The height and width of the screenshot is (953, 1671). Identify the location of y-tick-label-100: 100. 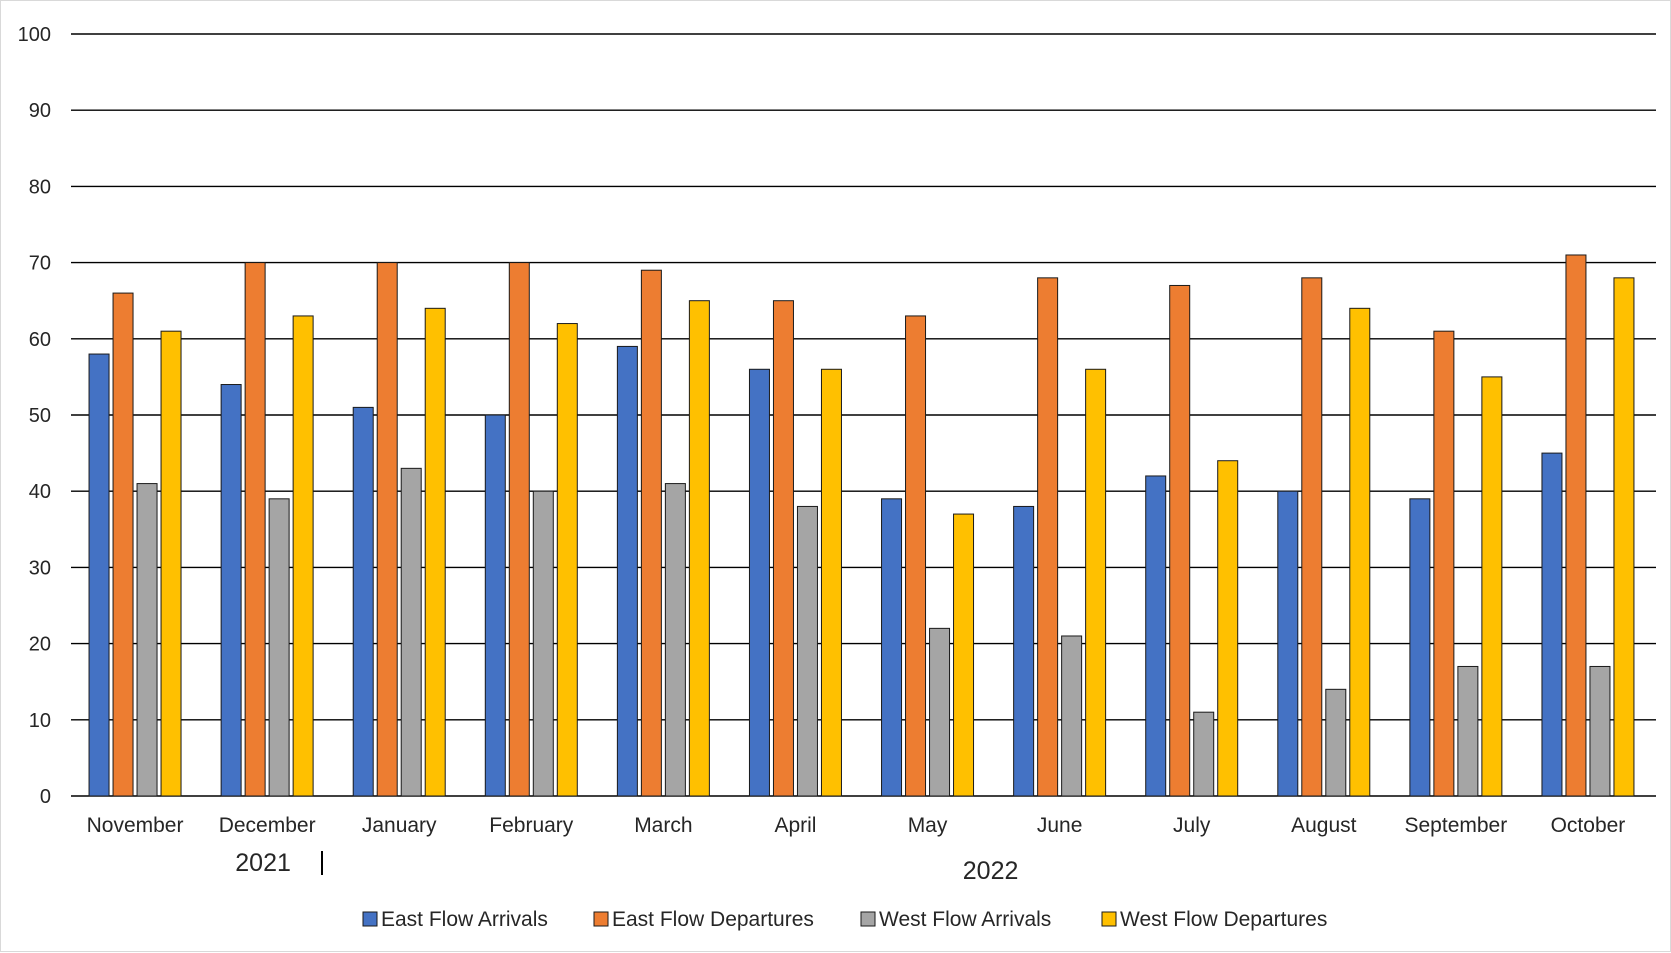
(34, 35).